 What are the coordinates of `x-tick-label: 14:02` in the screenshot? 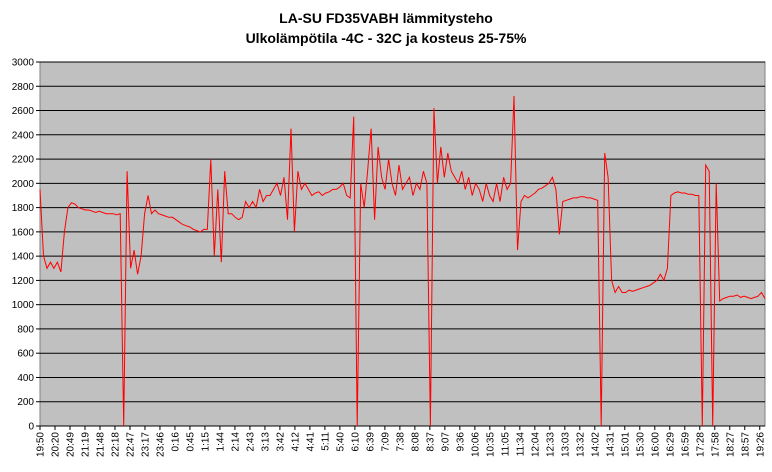 It's located at (595, 444).